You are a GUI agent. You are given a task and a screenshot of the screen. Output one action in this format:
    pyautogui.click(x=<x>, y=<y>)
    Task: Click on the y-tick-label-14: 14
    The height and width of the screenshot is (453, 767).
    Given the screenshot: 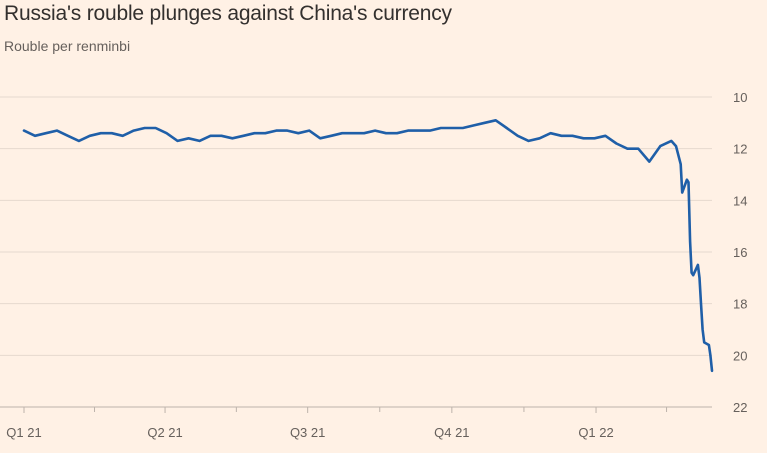 What is the action you would take?
    pyautogui.click(x=740, y=200)
    